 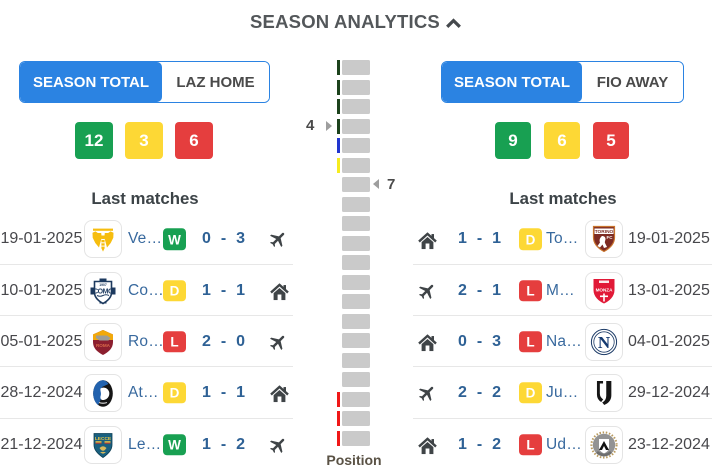 What do you see at coordinates (103, 285) in the screenshot?
I see `svg-text: 1907` at bounding box center [103, 285].